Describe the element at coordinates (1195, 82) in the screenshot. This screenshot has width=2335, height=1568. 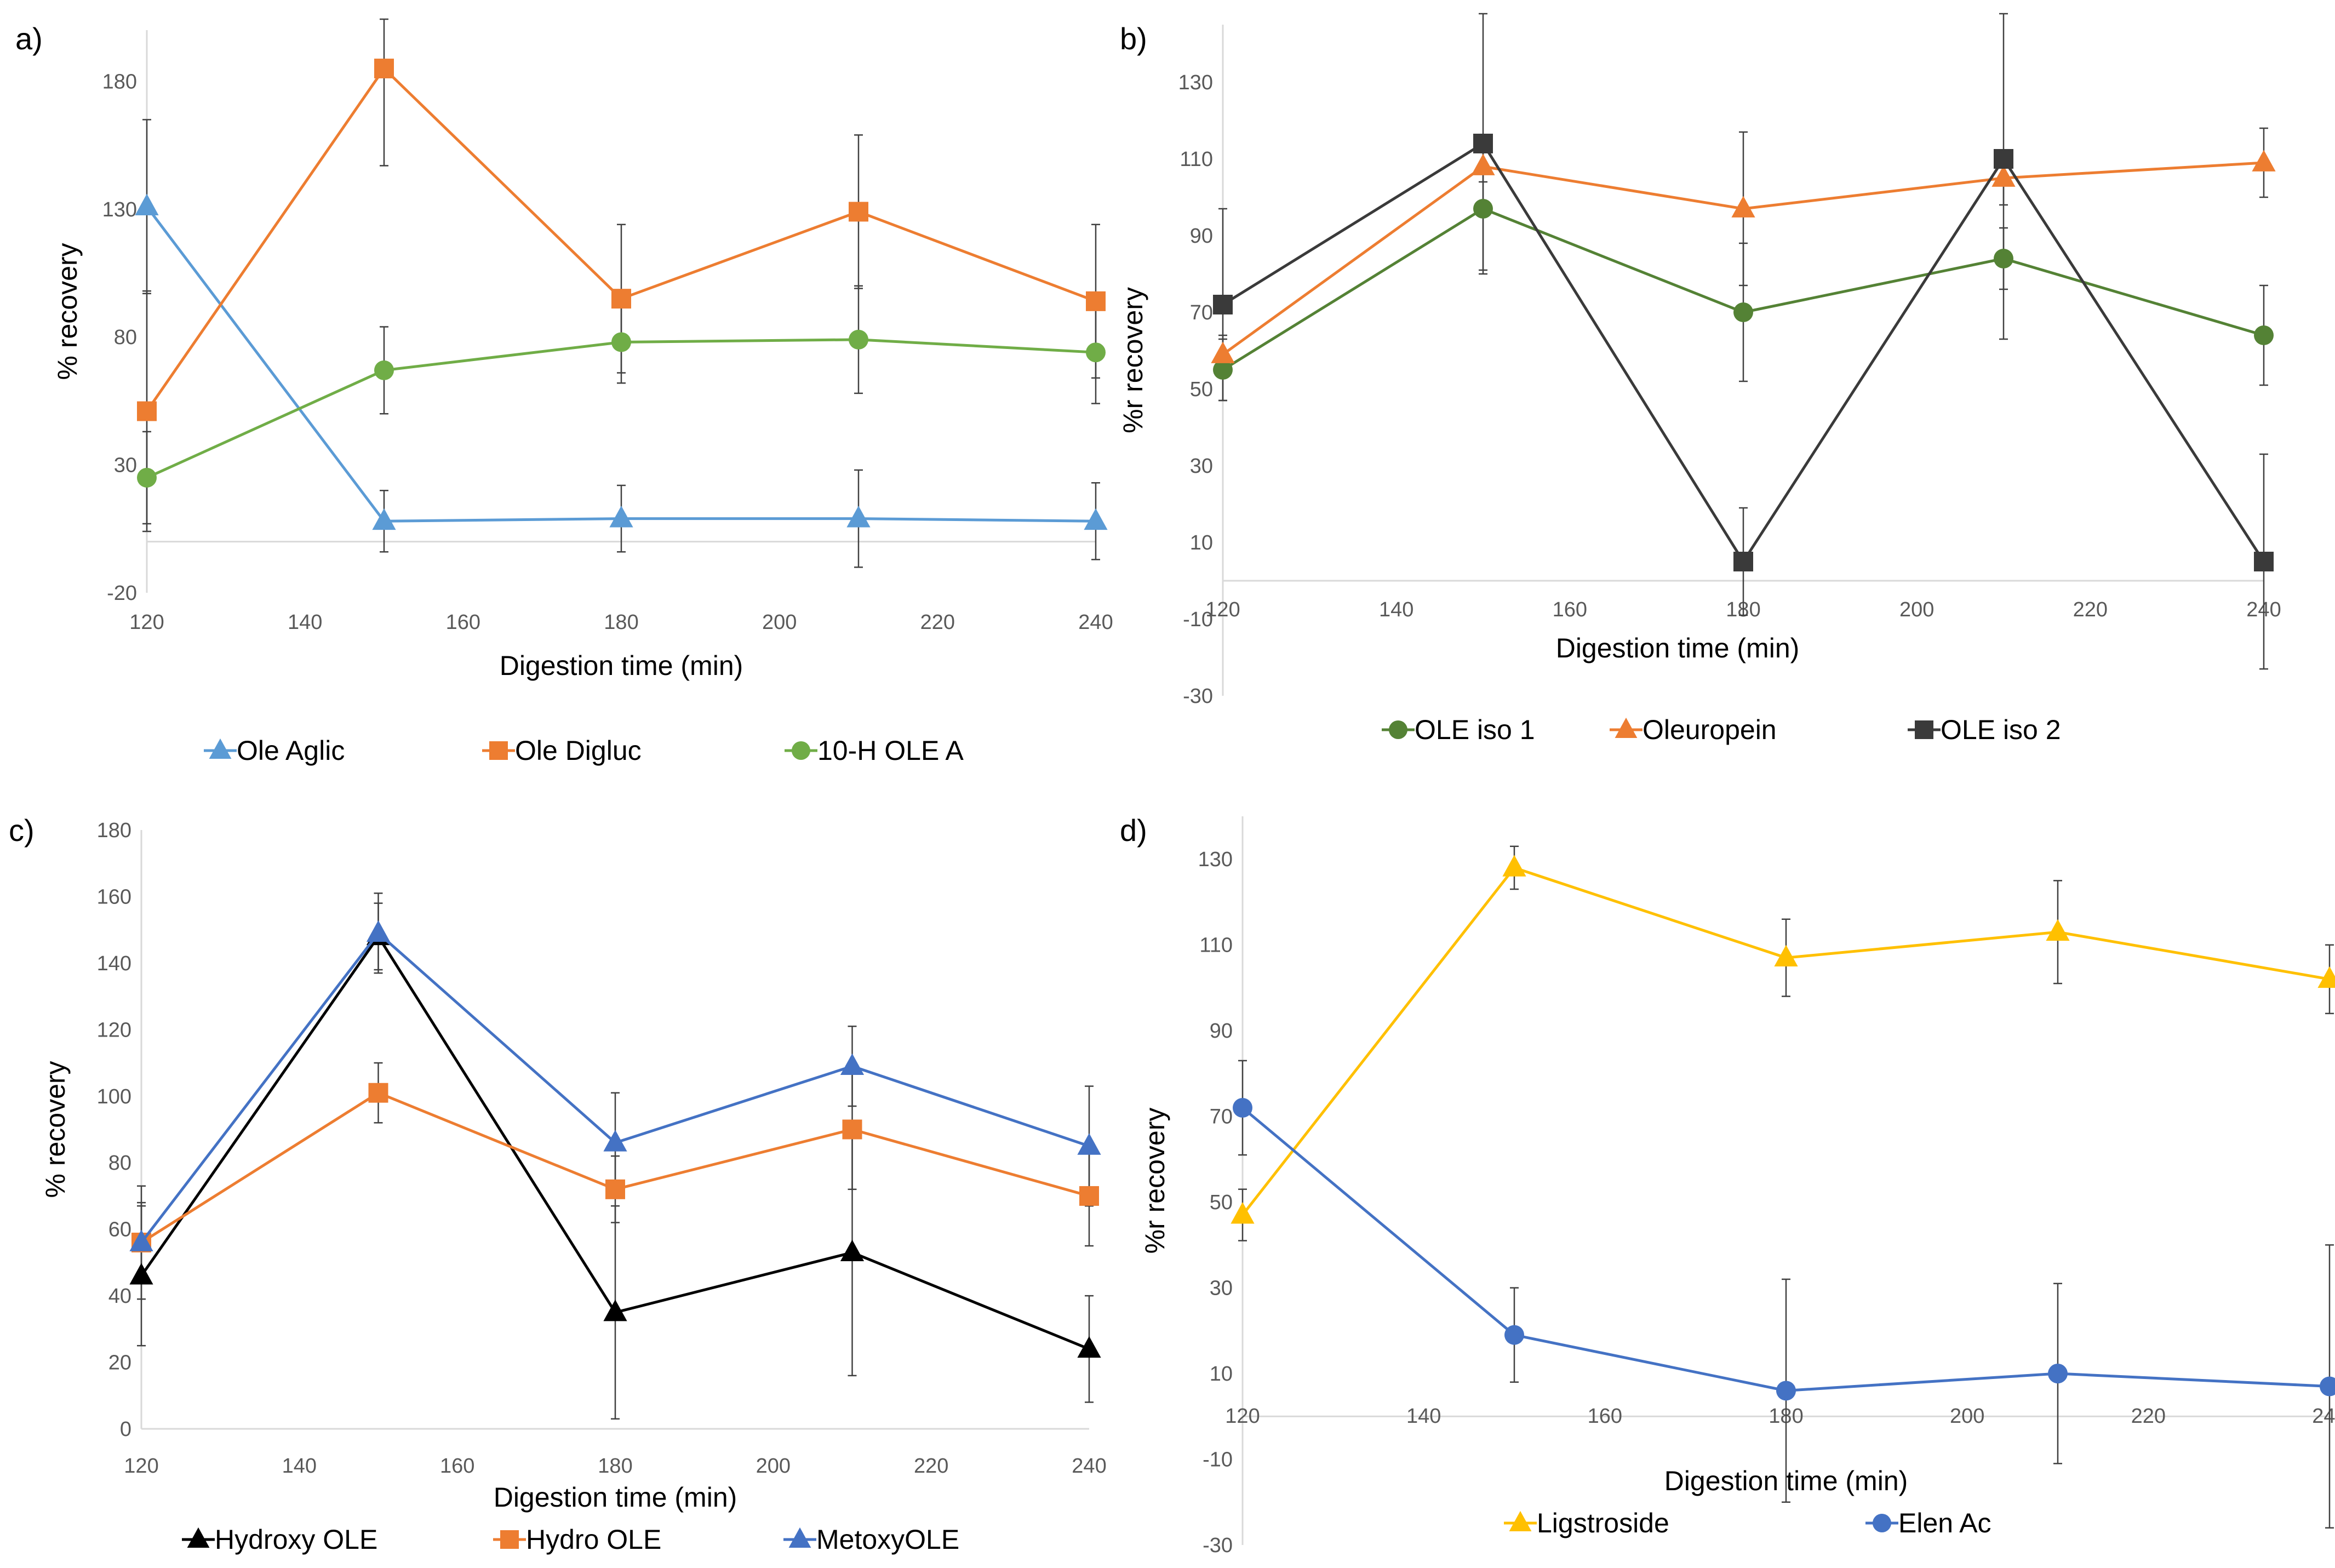
I see `y-tick-label: 130` at that location.